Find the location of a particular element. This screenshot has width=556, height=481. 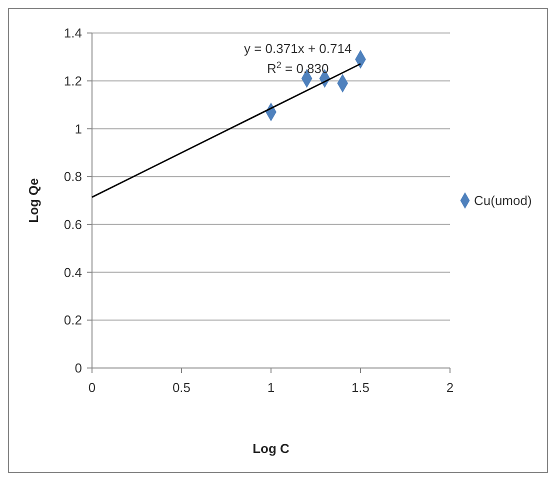

y-tick-label: 0.4 is located at coordinates (73, 272).